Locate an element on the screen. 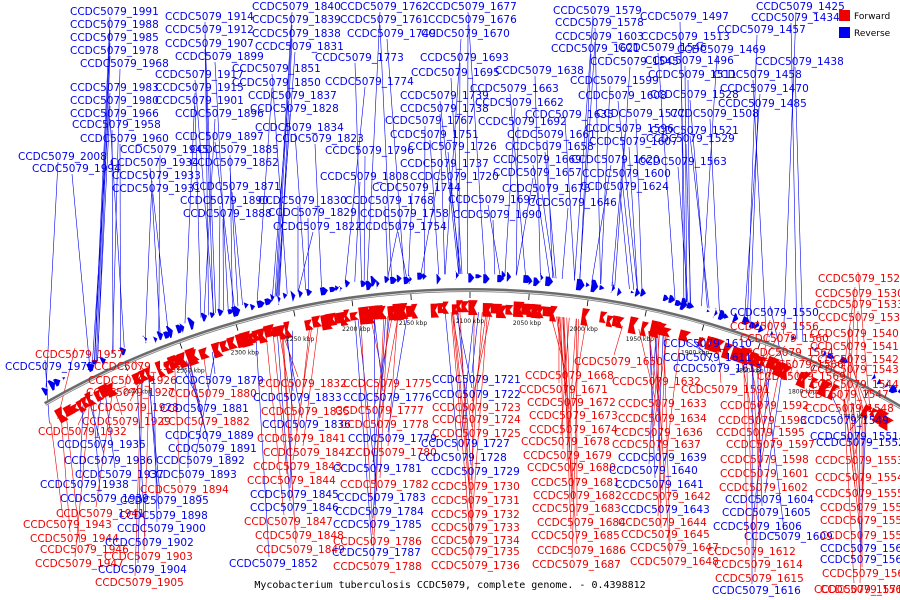 The width and height of the screenshot is (900, 600). feature-label: CCDC5079_1676 is located at coordinates (472, 20).